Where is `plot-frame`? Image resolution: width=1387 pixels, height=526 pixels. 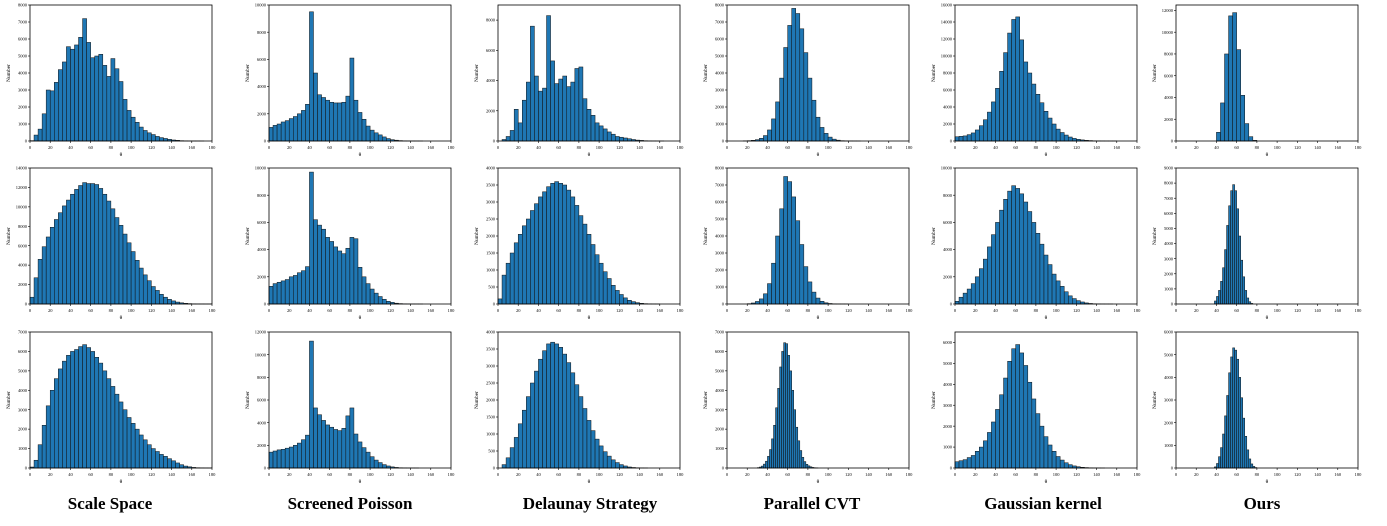 plot-frame is located at coordinates (1267, 236).